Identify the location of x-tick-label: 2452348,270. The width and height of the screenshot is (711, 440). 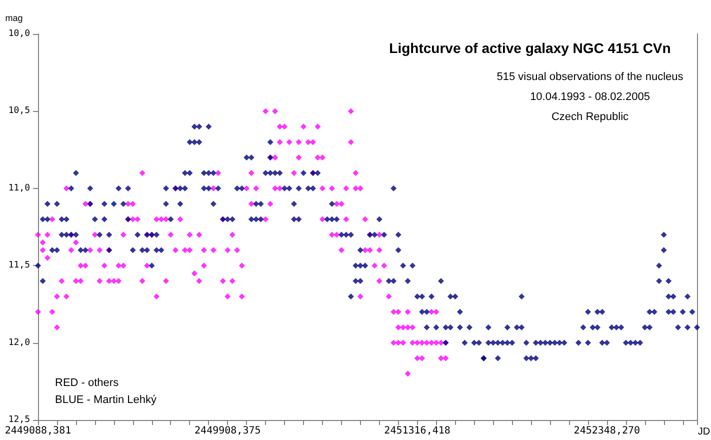
(607, 431).